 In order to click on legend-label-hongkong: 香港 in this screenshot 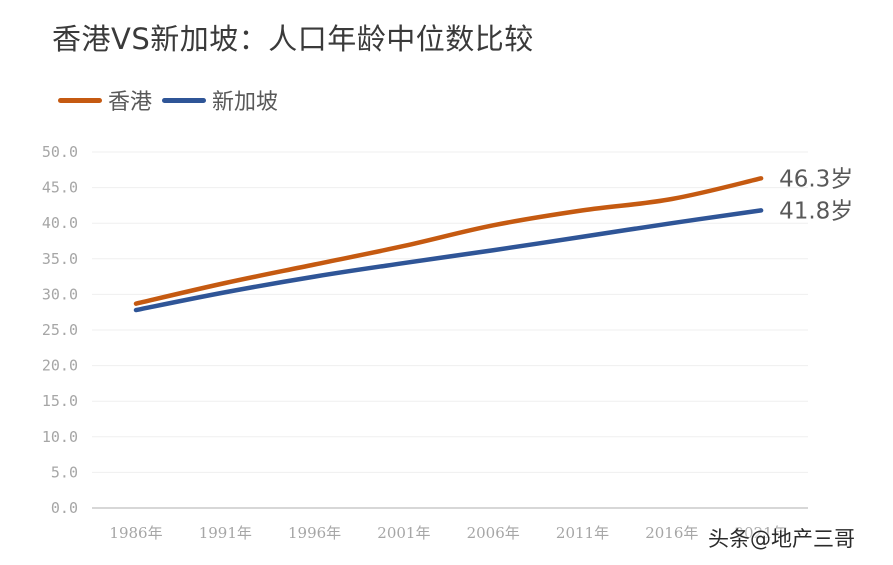, I will do `click(130, 102)`.